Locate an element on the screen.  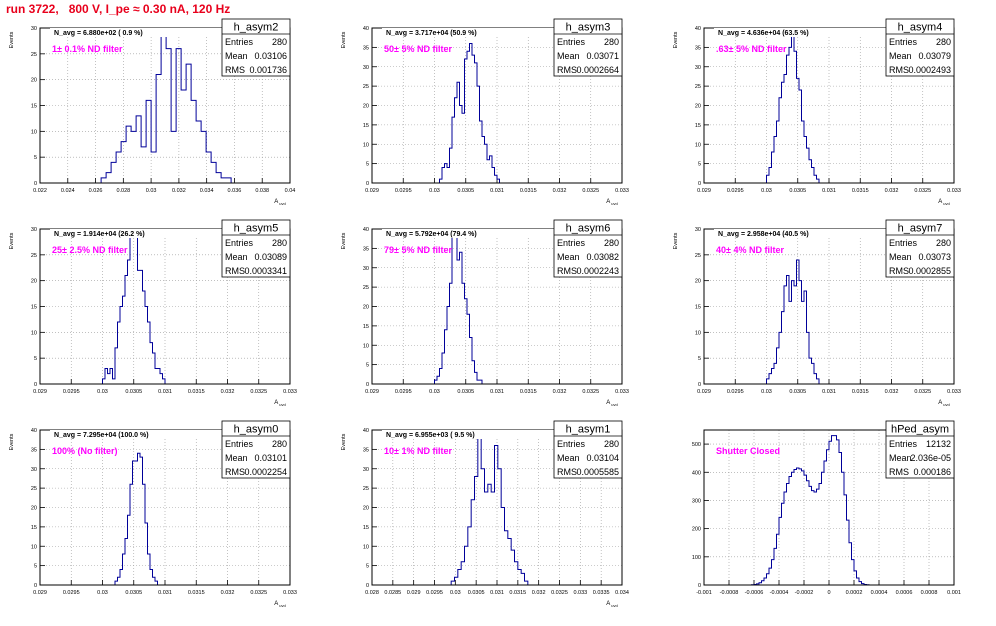
stat-value-mean: 0.03073 is located at coordinates (934, 257).